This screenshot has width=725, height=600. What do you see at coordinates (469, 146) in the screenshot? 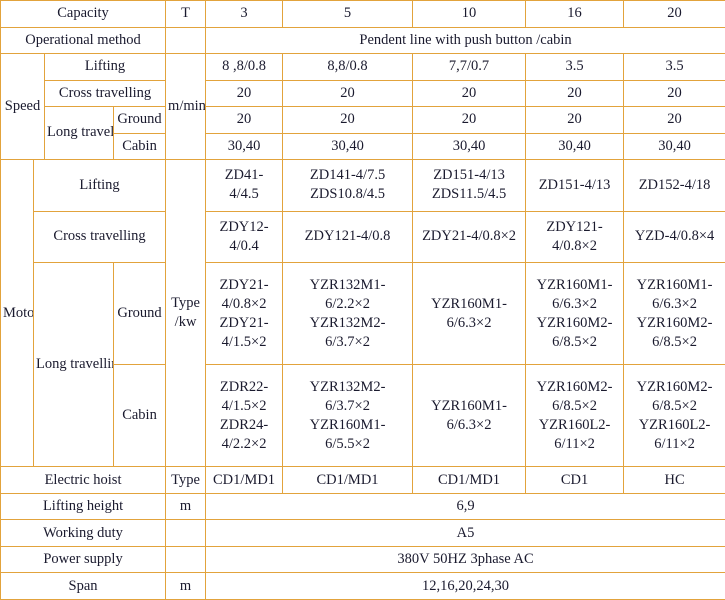
I see `speed-cabin-col-3: 30,40` at bounding box center [469, 146].